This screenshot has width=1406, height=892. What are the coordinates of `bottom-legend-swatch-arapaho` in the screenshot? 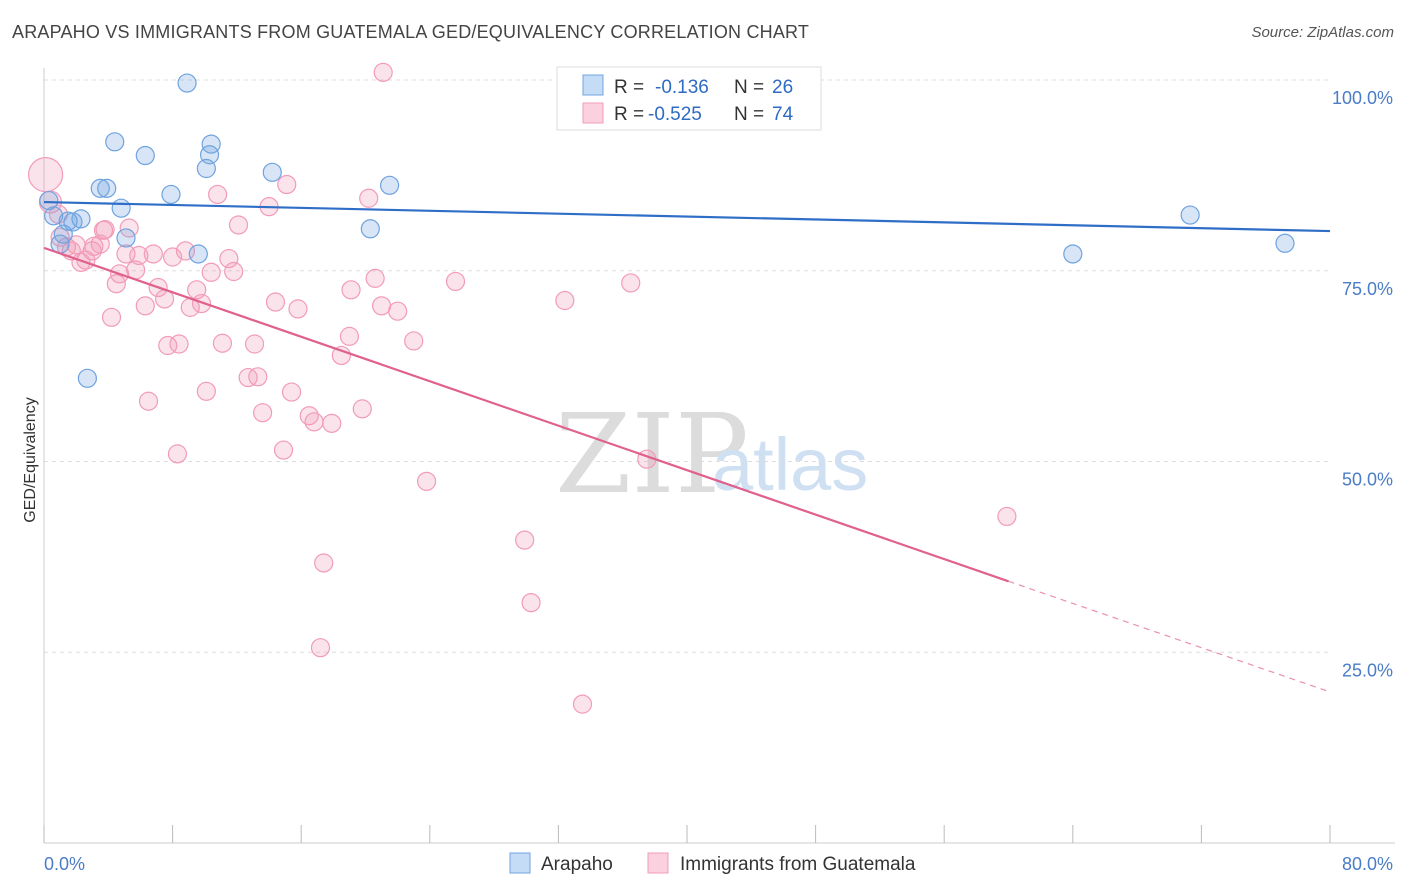 It's located at (520, 863).